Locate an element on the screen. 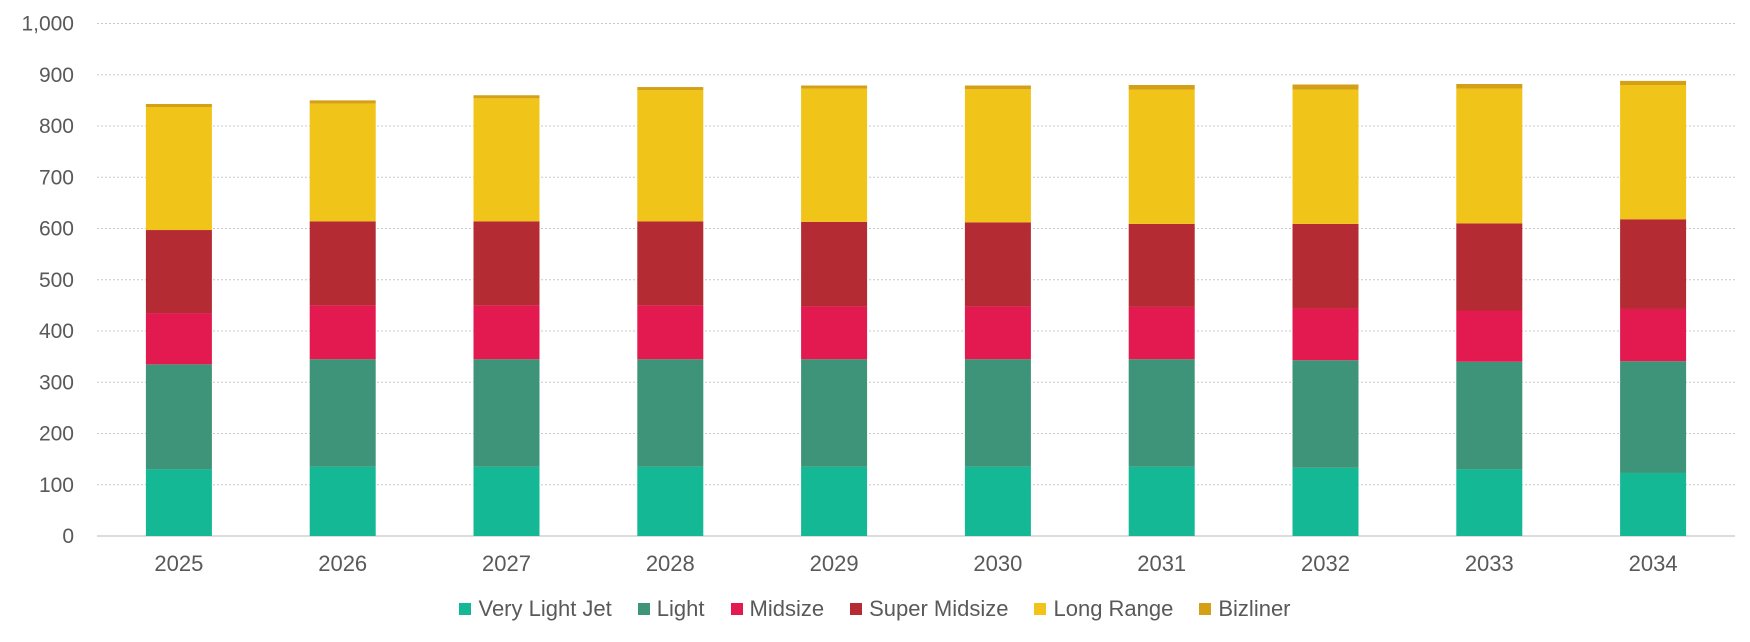 Image resolution: width=1750 pixels, height=642 pixels. x-tick-label: 2030 is located at coordinates (997, 563).